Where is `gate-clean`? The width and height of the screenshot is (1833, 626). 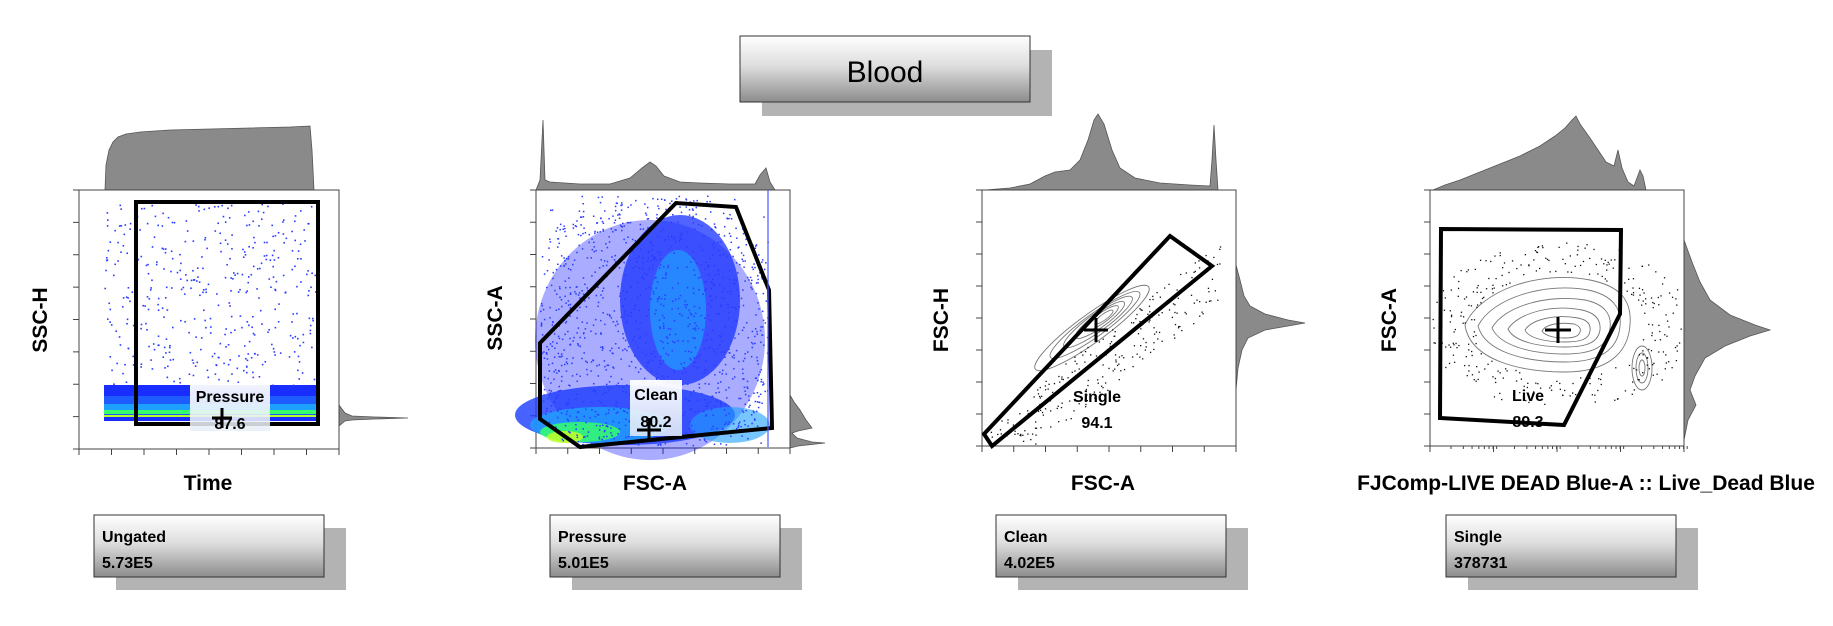 gate-clean is located at coordinates (656, 325).